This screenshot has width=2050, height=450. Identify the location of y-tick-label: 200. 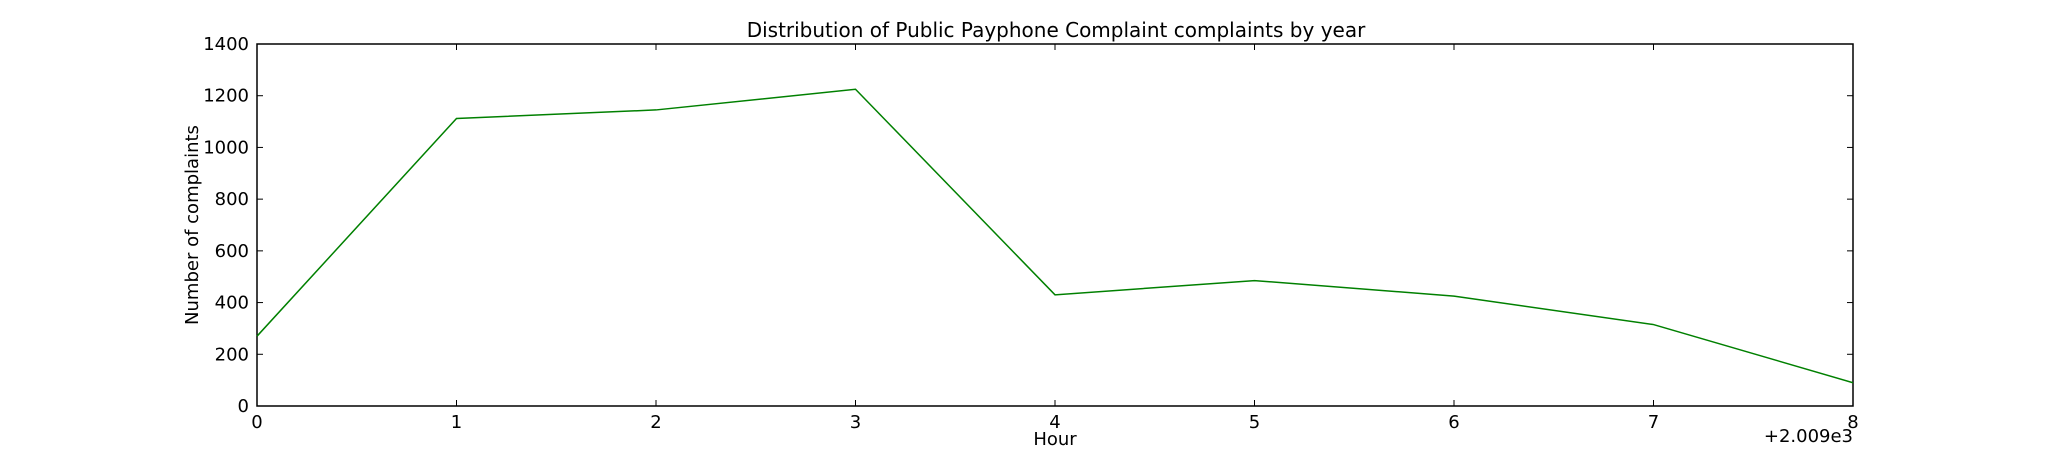
(232, 354).